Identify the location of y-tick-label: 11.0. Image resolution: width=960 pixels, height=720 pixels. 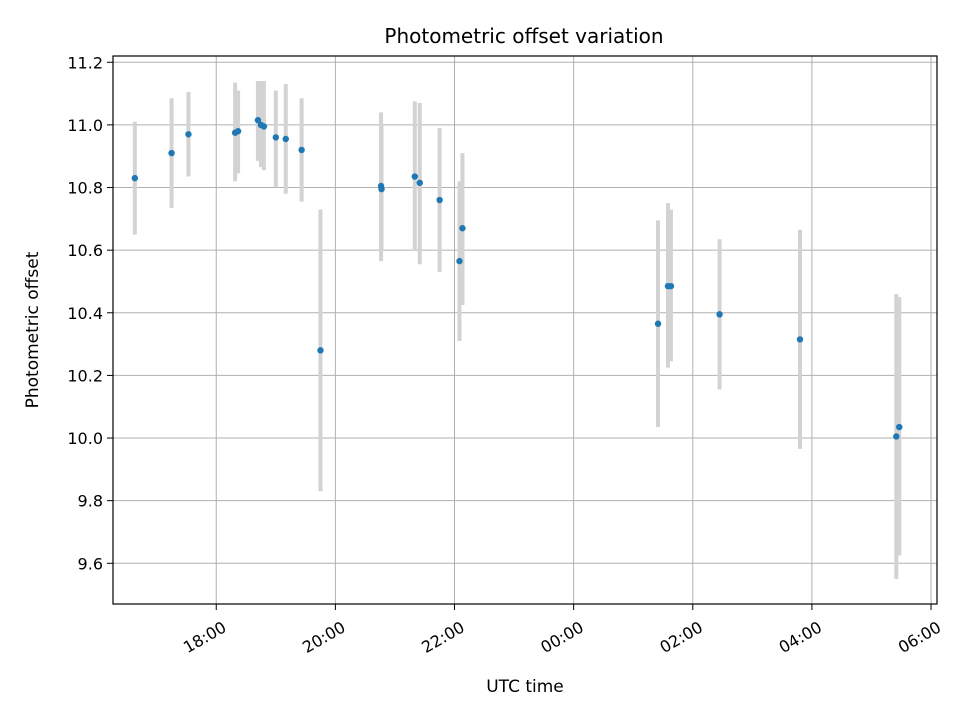
(85, 125).